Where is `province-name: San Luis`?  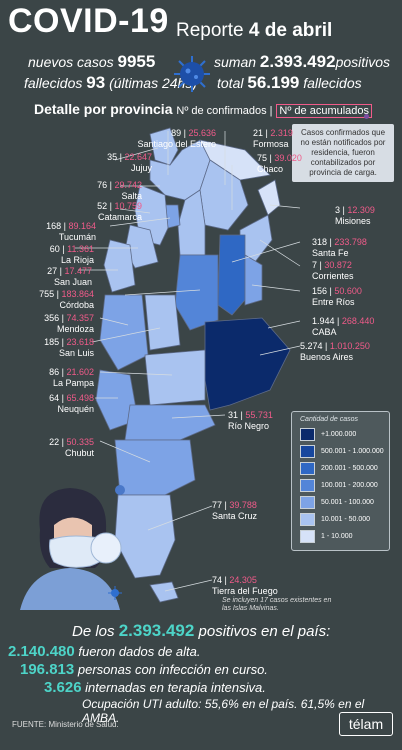 province-name: San Luis is located at coordinates (76, 353).